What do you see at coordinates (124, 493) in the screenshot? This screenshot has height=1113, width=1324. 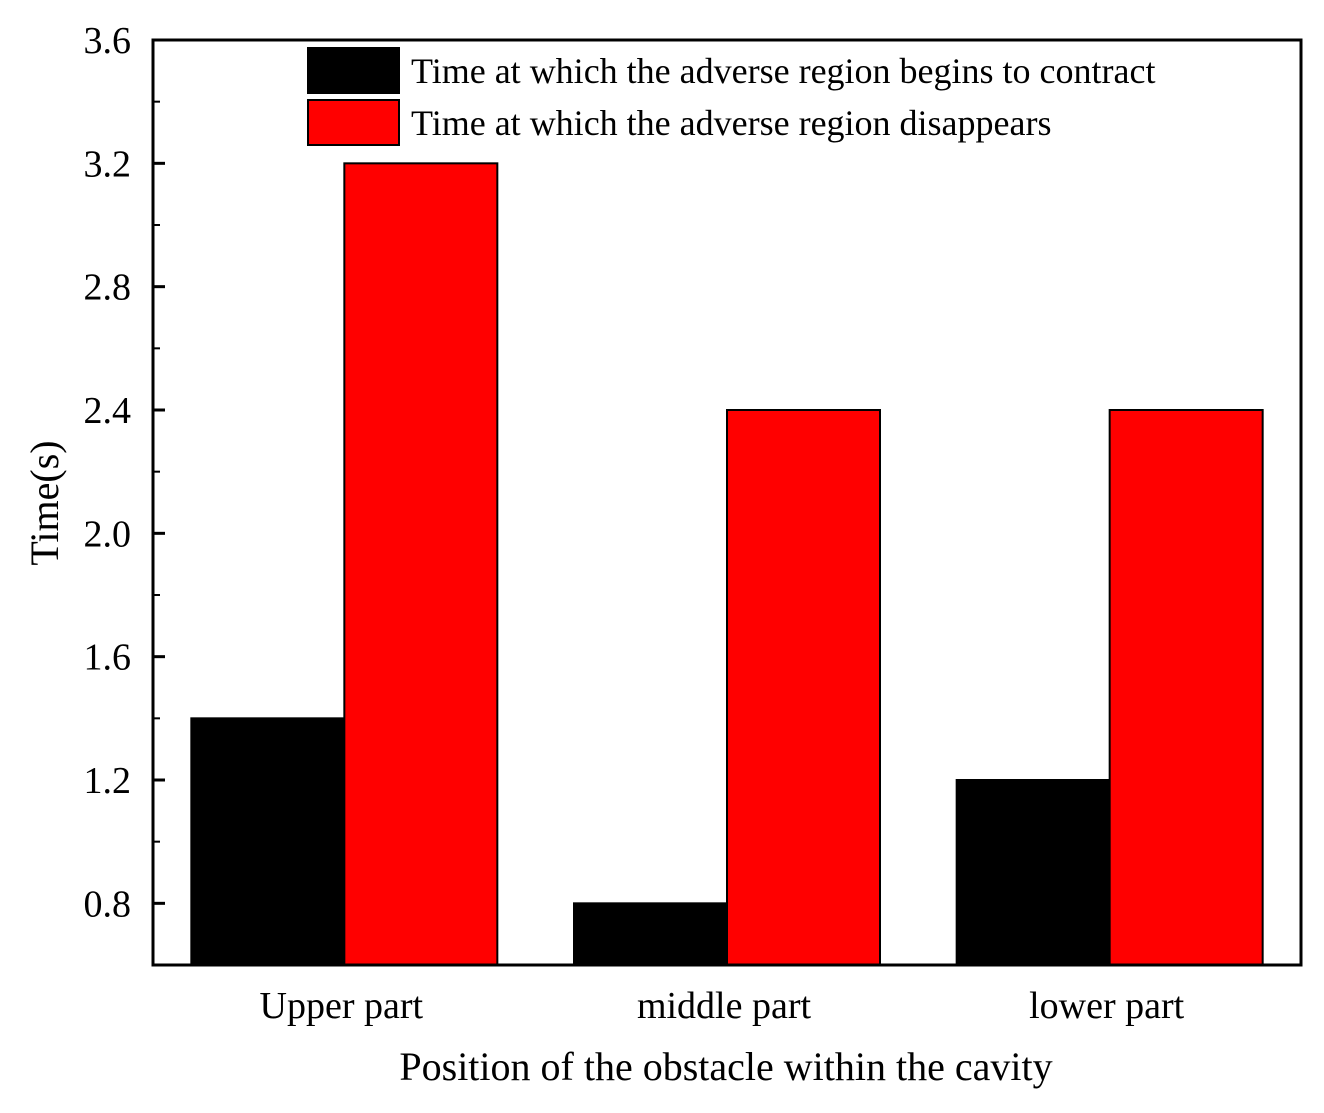 I see `y-axis: 0.8 1.2 1.6 2.0 2.4 2.8 3.2 3.6` at bounding box center [124, 493].